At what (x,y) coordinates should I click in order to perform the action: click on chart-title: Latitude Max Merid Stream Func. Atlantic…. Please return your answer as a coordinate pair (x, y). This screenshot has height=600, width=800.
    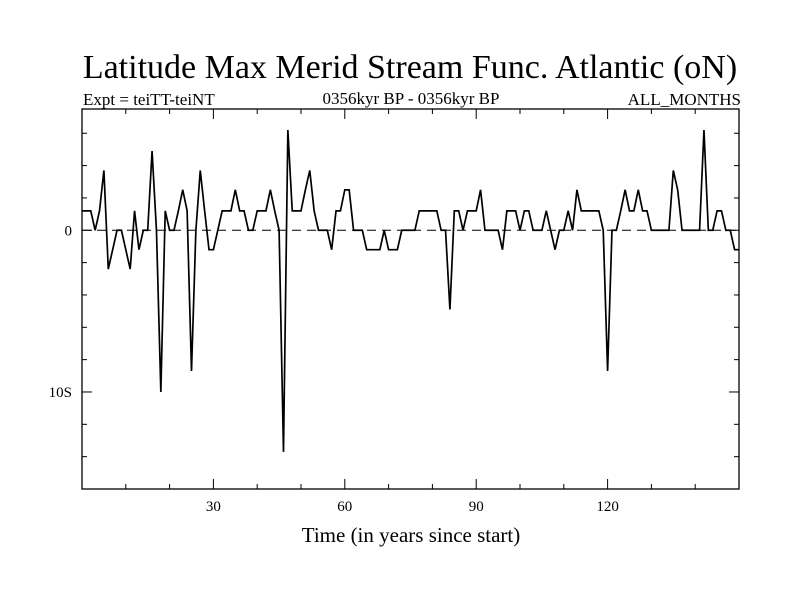
    Looking at the image, I should click on (410, 67).